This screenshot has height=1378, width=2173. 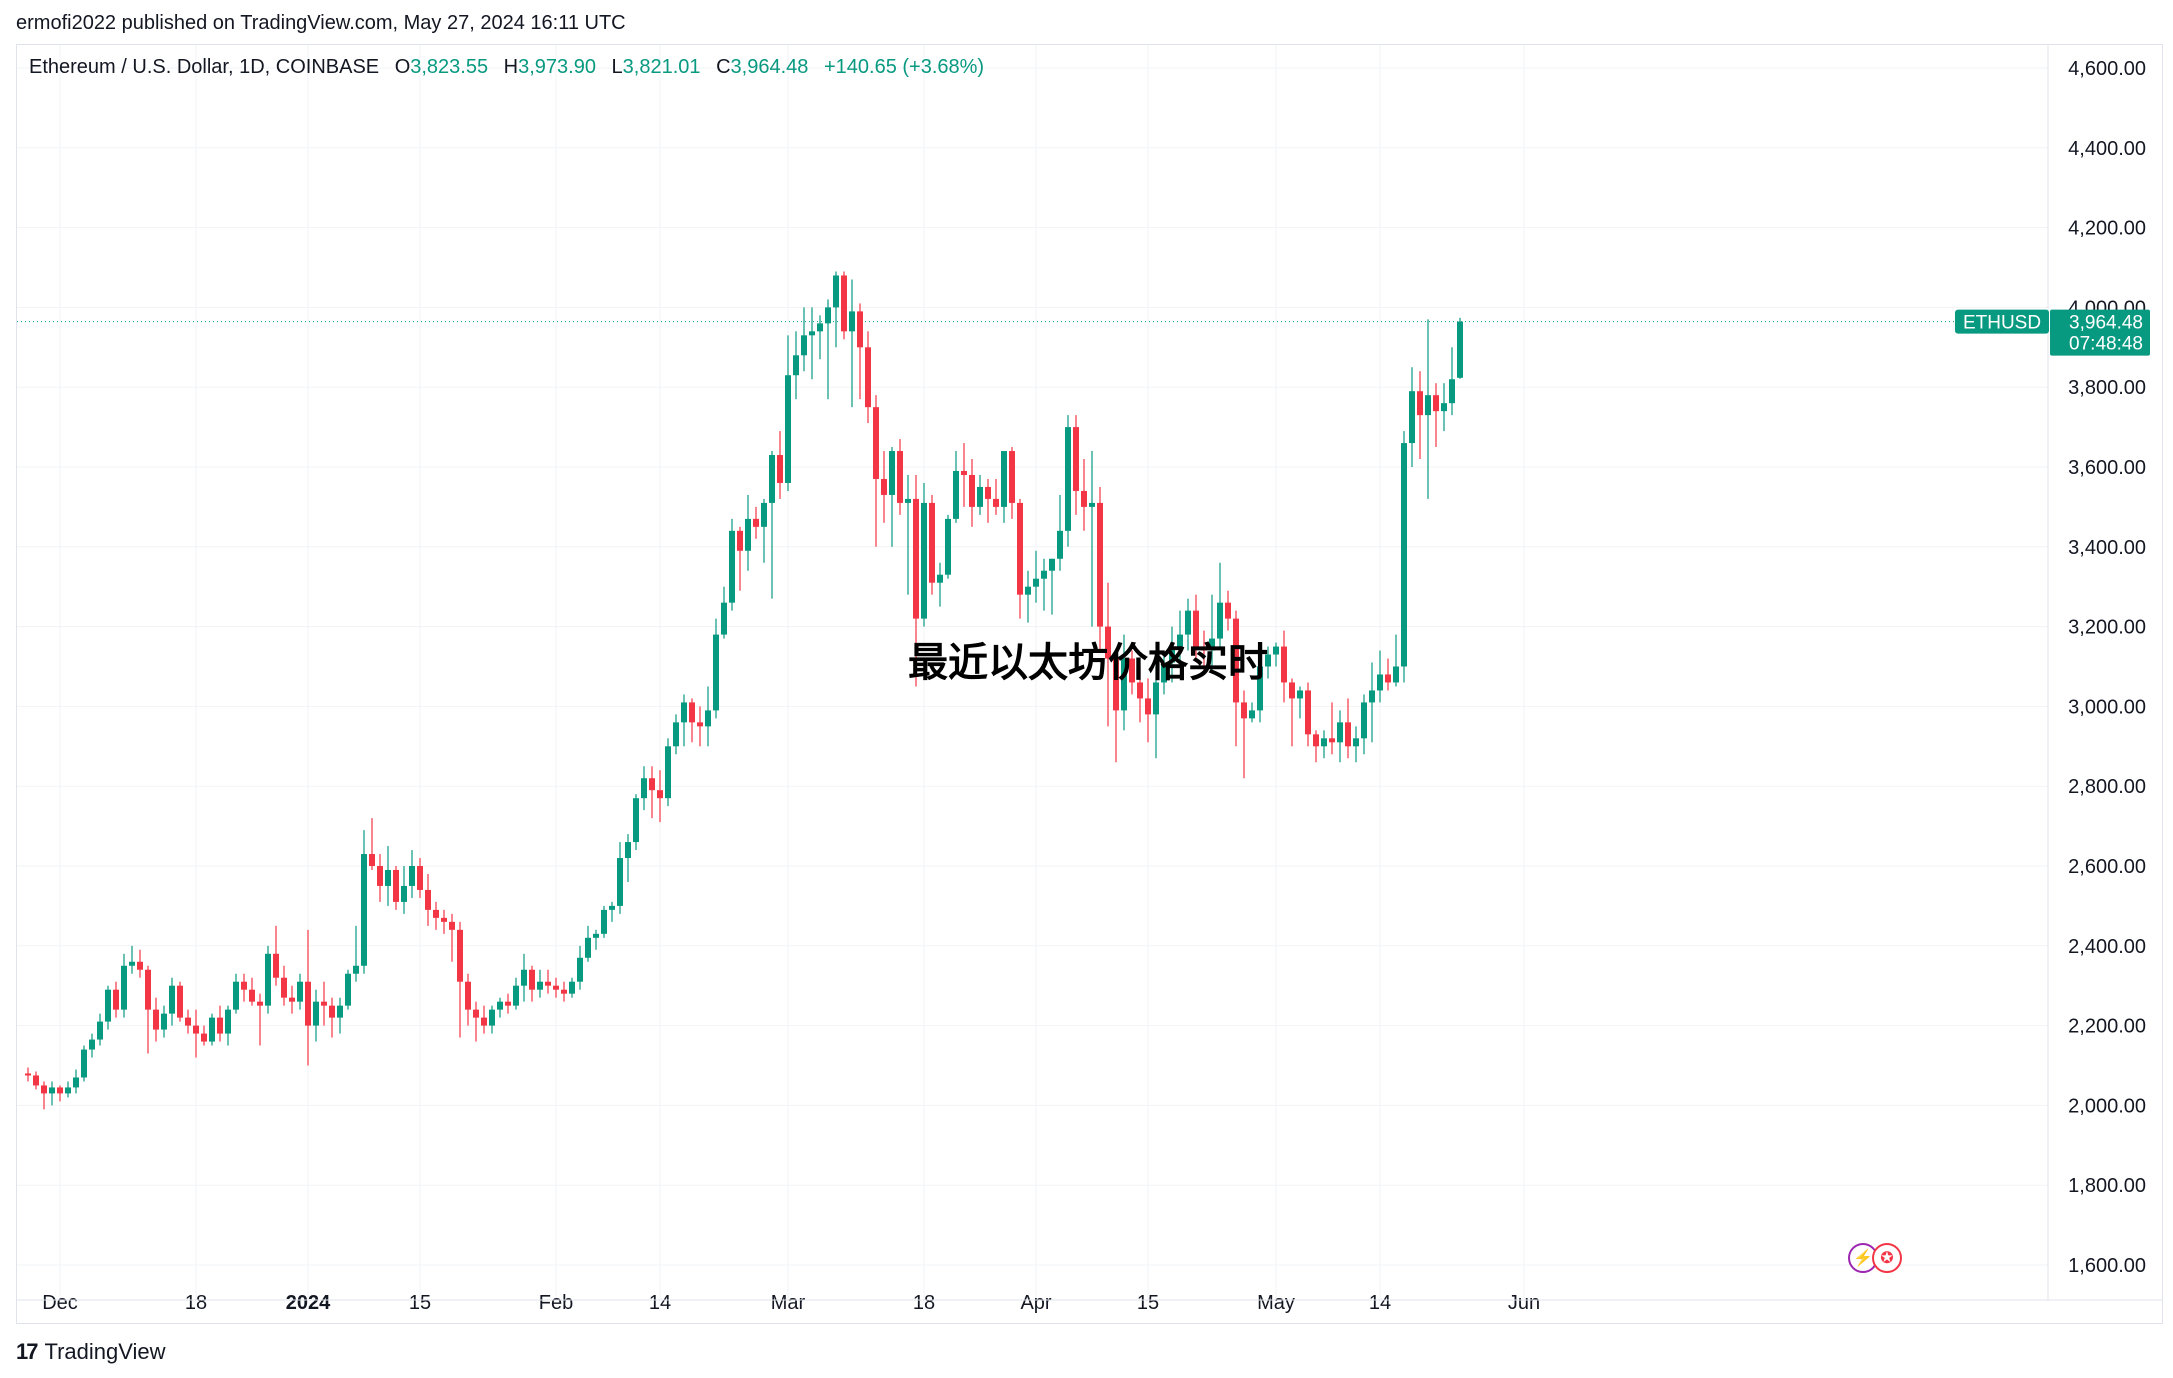 What do you see at coordinates (557, 67) in the screenshot?
I see `high-value: 3,973.90` at bounding box center [557, 67].